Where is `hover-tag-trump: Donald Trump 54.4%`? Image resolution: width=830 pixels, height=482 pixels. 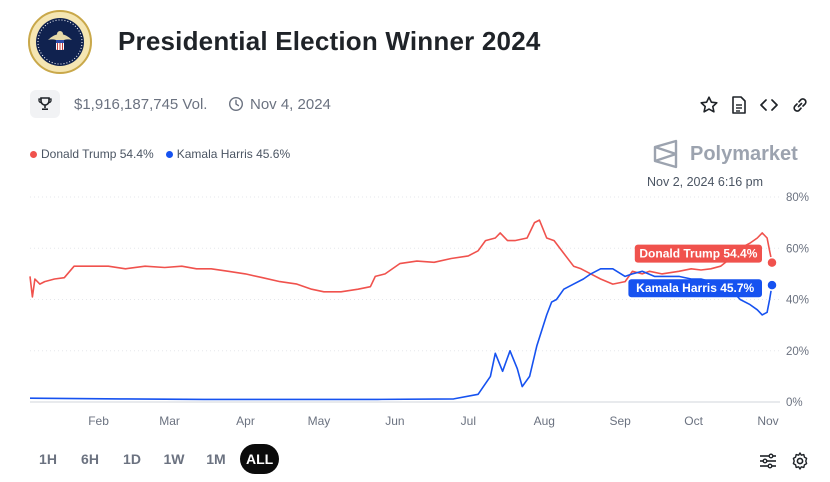
hover-tag-trump: Donald Trump 54.4% is located at coordinates (698, 254).